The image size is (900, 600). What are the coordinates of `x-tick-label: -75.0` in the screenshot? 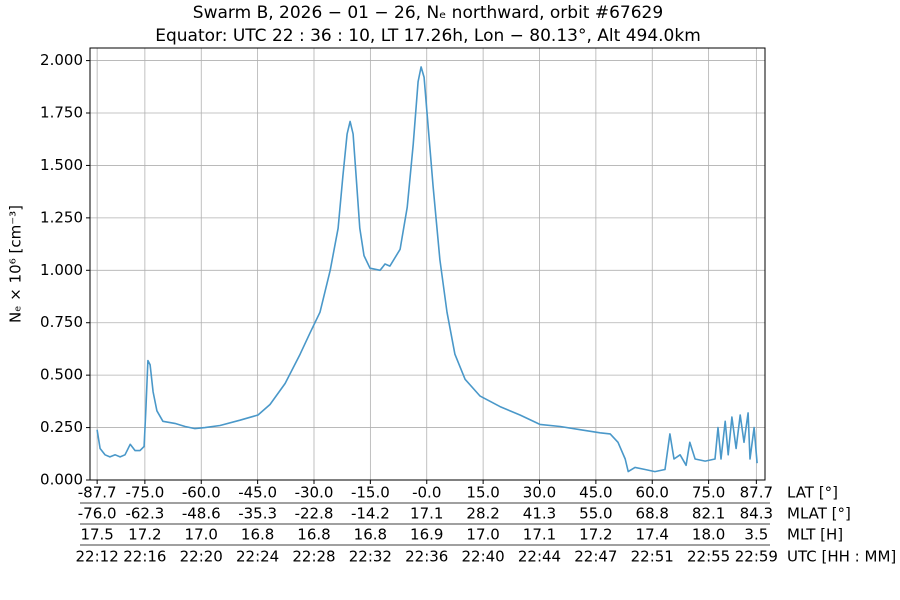 It's located at (144, 493).